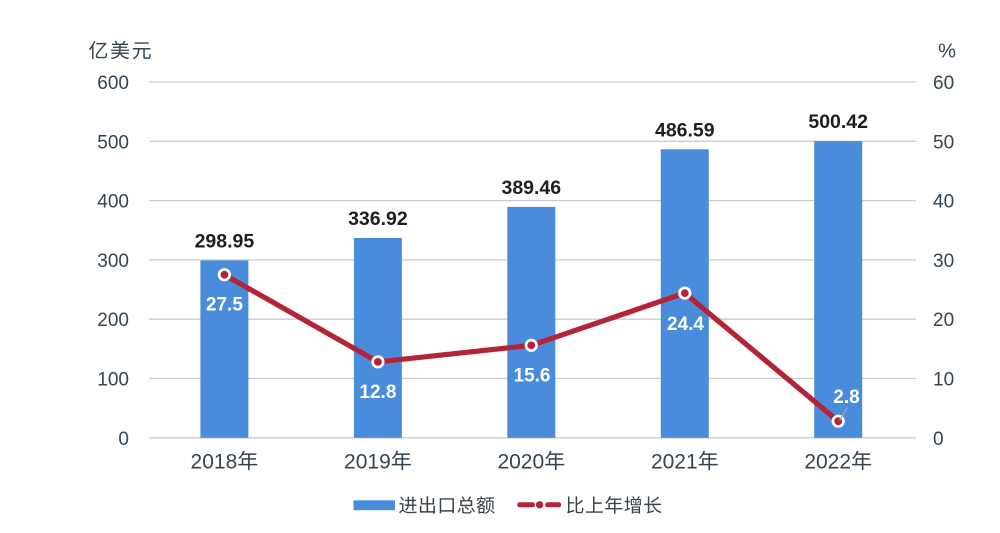 The height and width of the screenshot is (533, 1000). Describe the element at coordinates (943, 261) in the screenshot. I see `svg-text: 30` at that location.